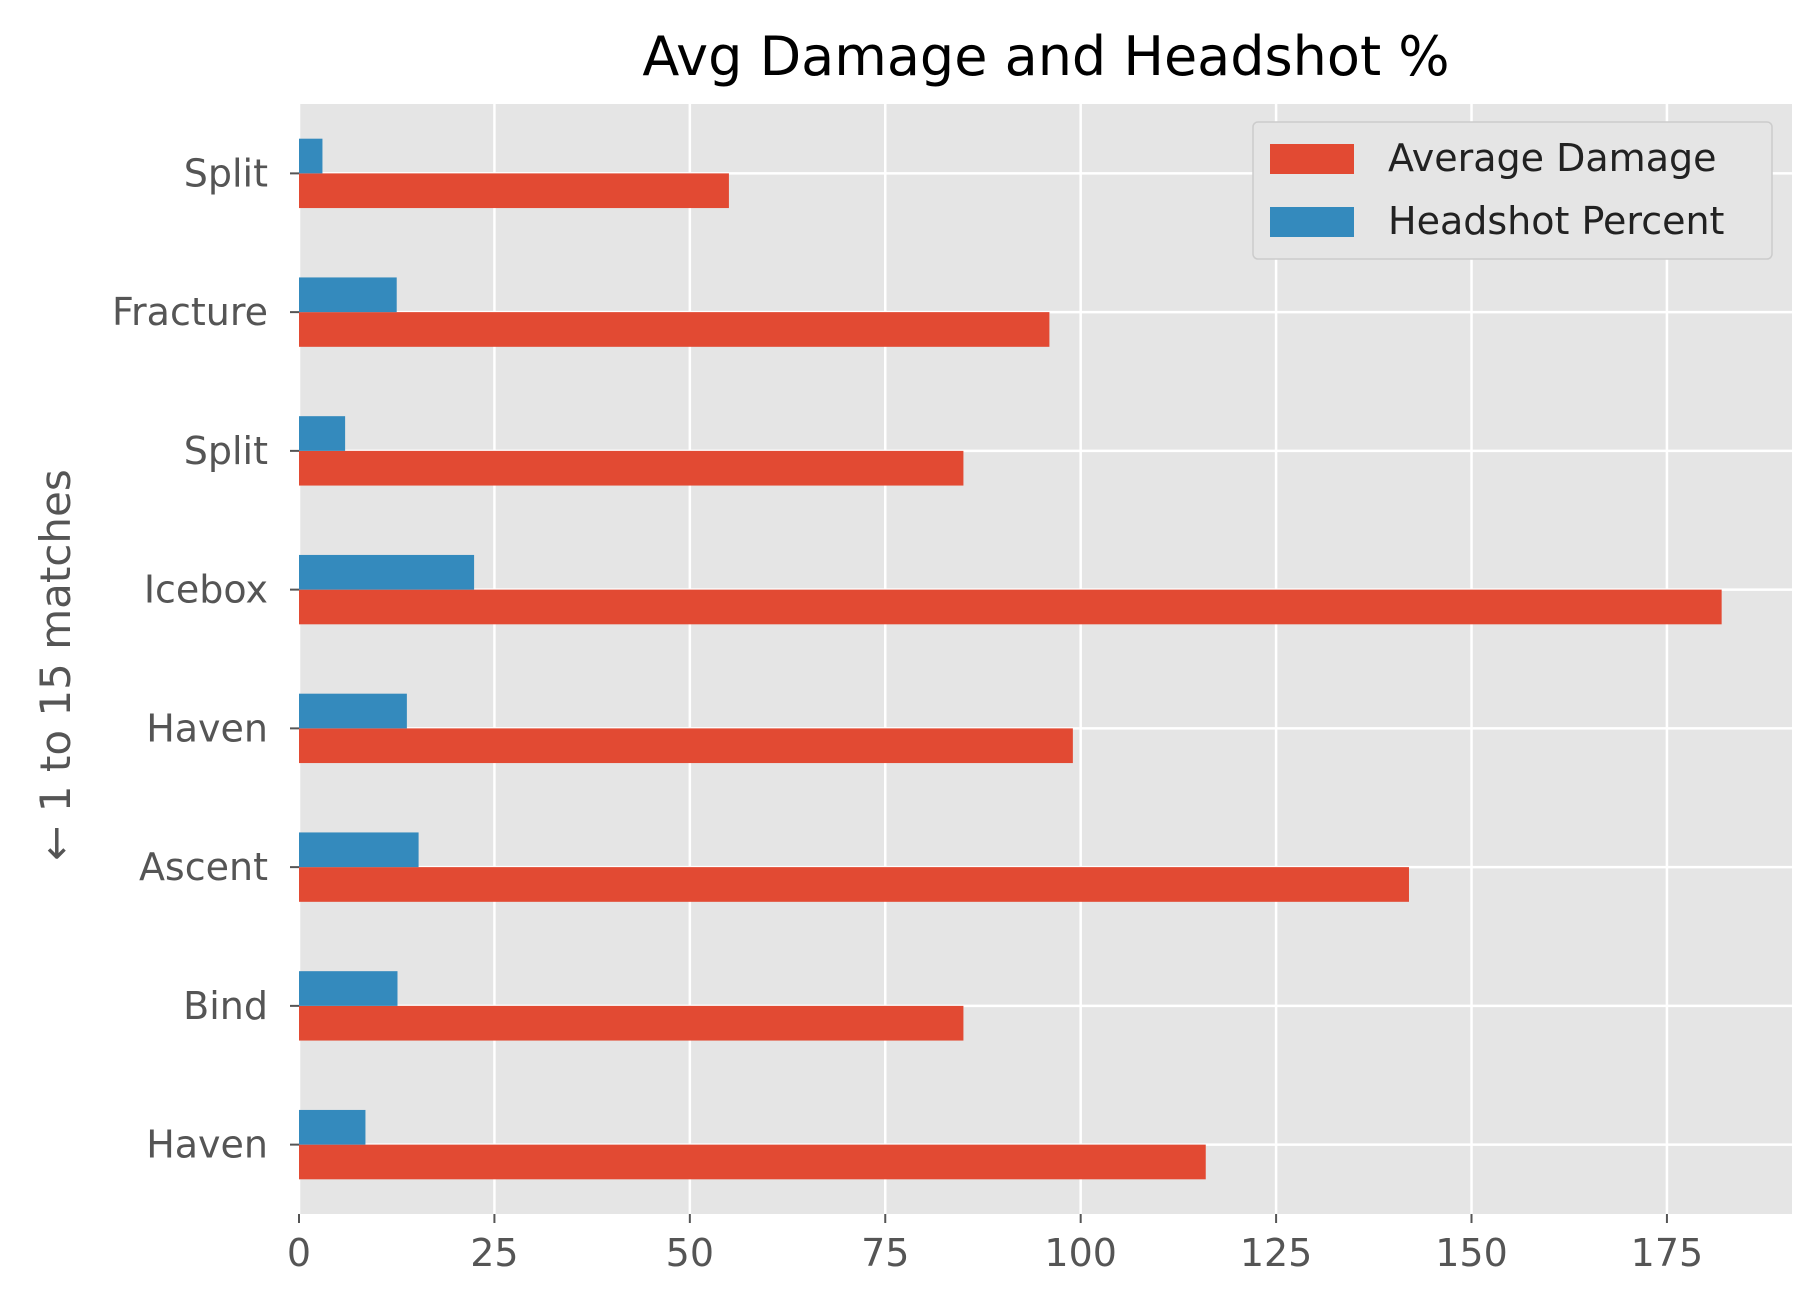 This screenshot has height=1310, width=1812. Describe the element at coordinates (203, 867) in the screenshot. I see `y-tick-label: Ascent` at that location.